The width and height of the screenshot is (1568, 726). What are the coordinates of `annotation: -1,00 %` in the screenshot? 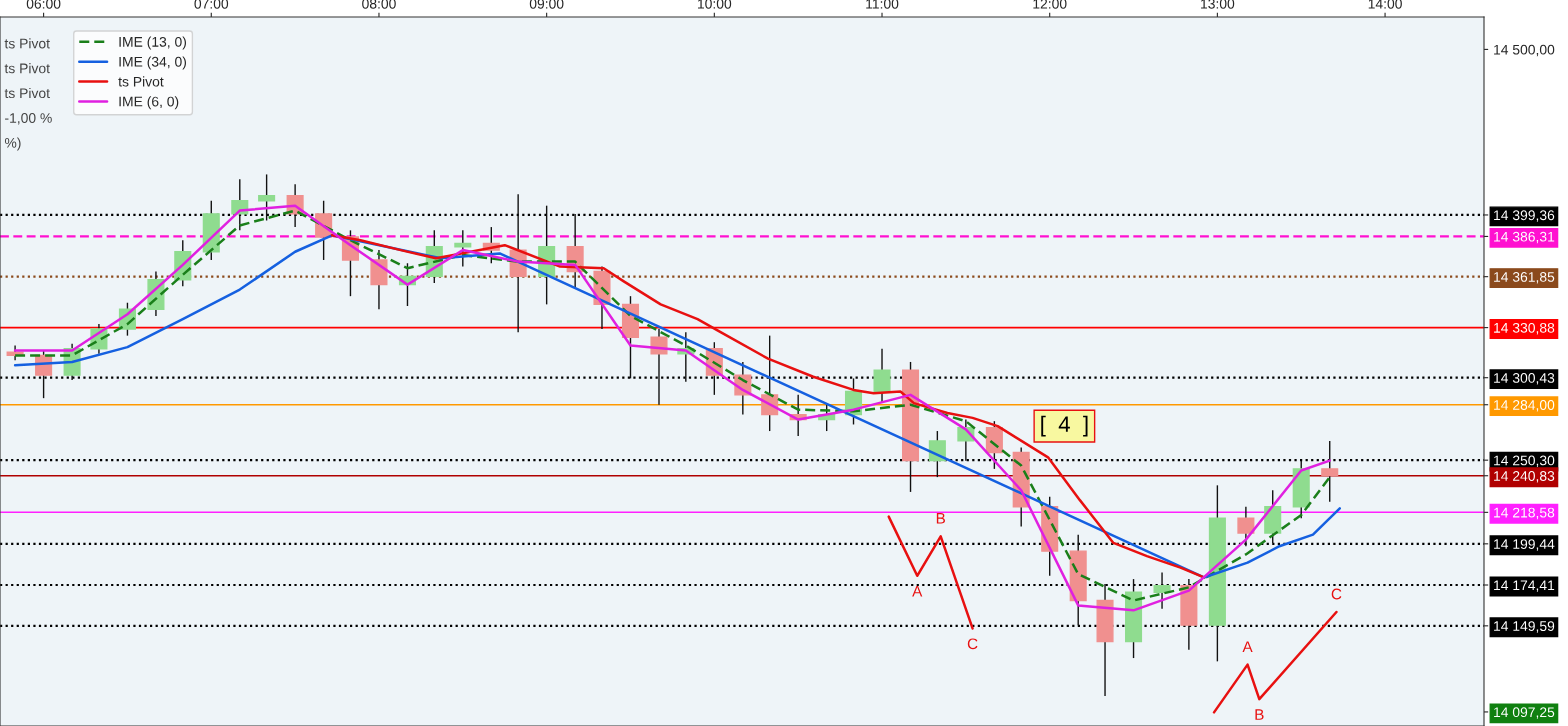 It's located at (28, 119).